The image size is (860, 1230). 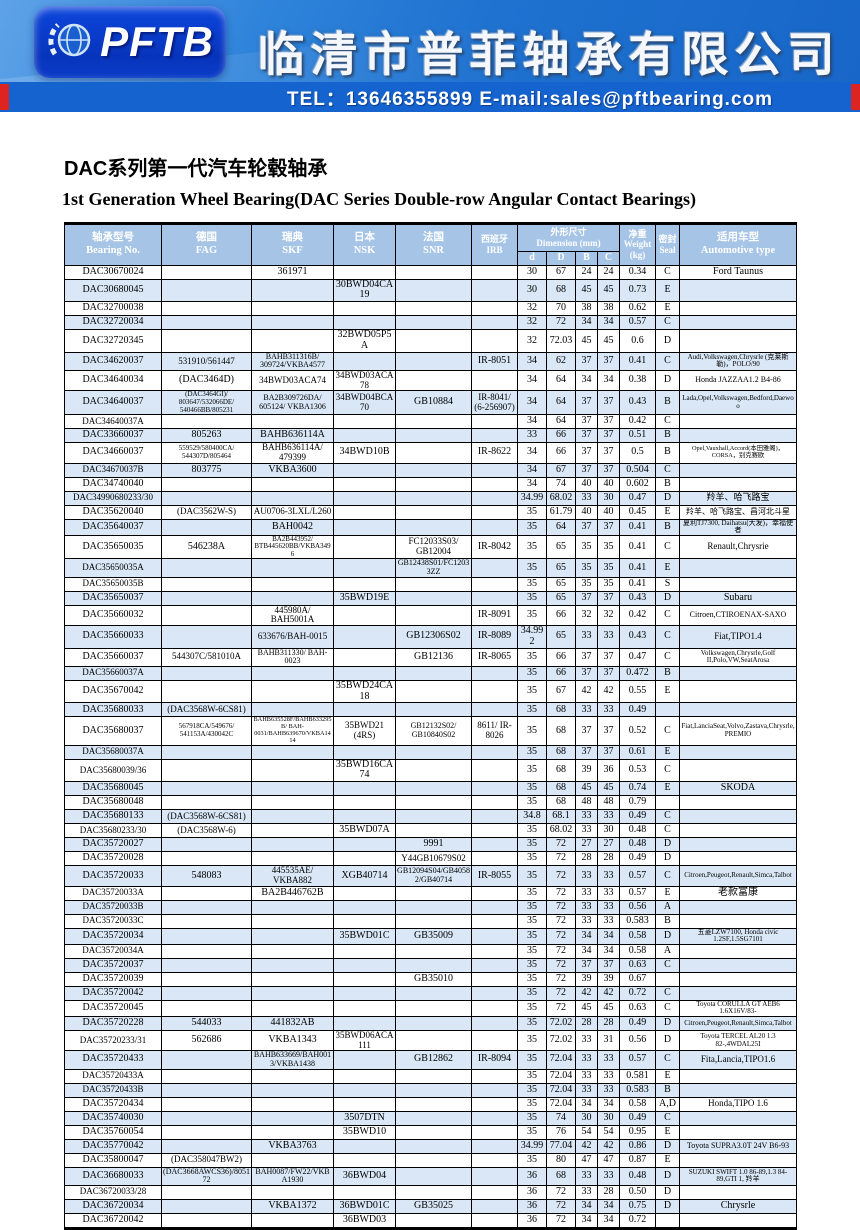 I want to click on cell-weight: 0.52, so click(x=637, y=731).